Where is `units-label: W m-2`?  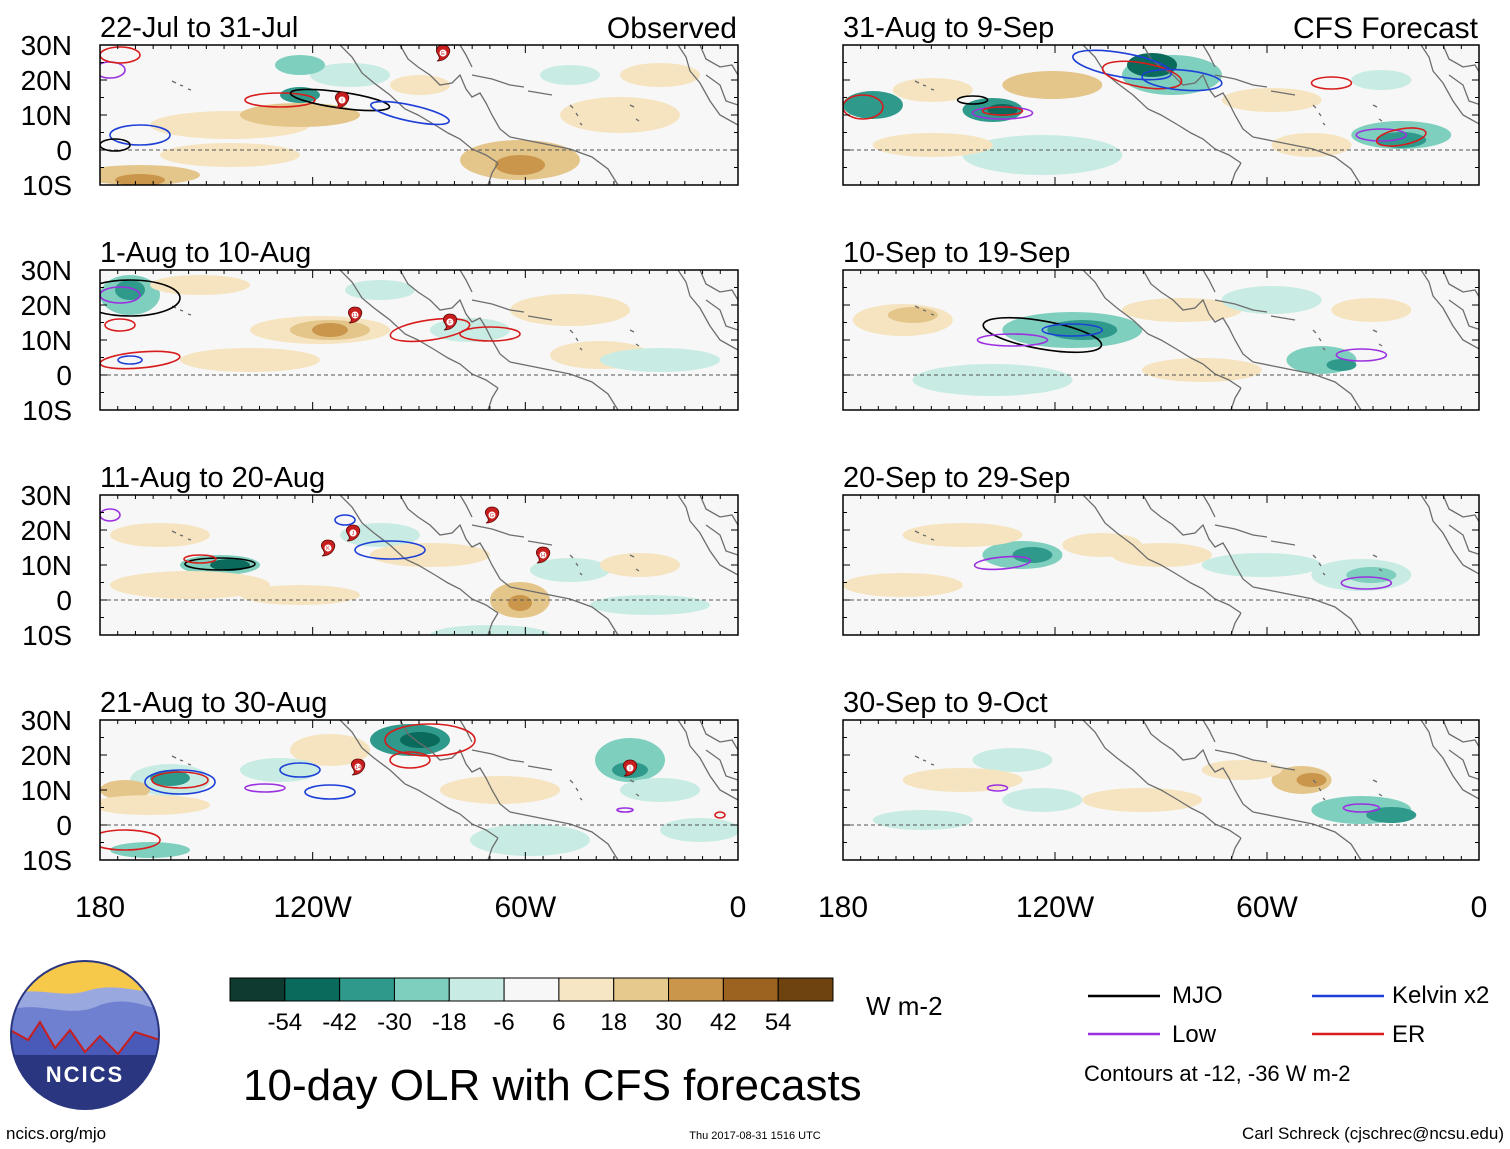
units-label: W m-2 is located at coordinates (904, 1006).